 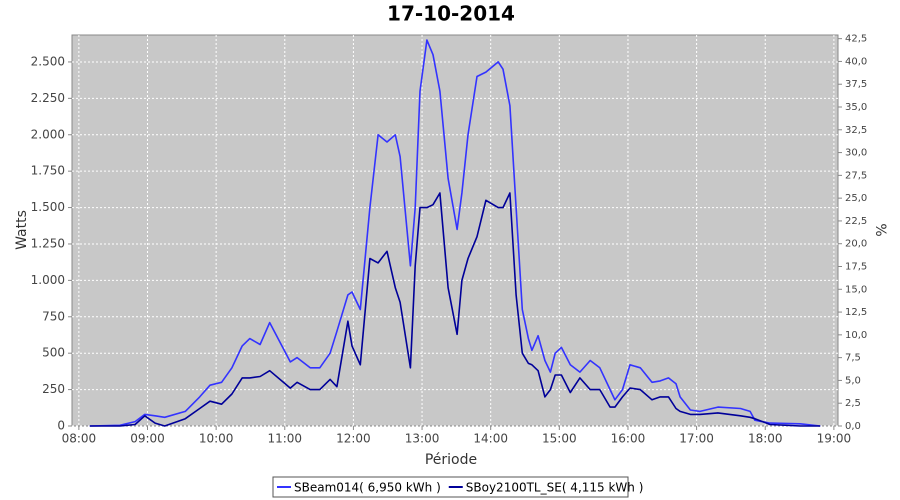 I want to click on y2-tick-label r: 40,0, so click(x=856, y=61).